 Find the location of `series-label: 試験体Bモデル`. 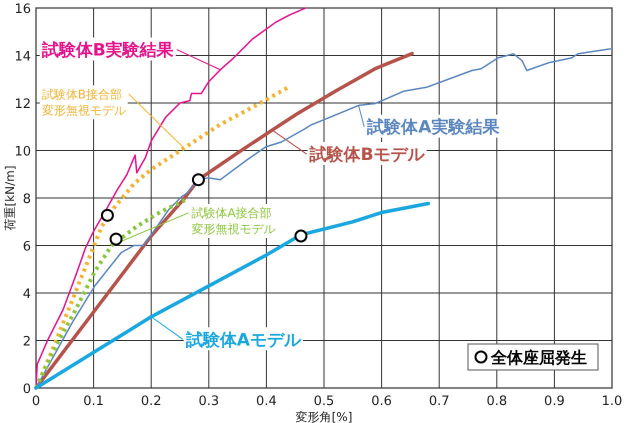

series-label: 試験体Bモデル is located at coordinates (367, 155).